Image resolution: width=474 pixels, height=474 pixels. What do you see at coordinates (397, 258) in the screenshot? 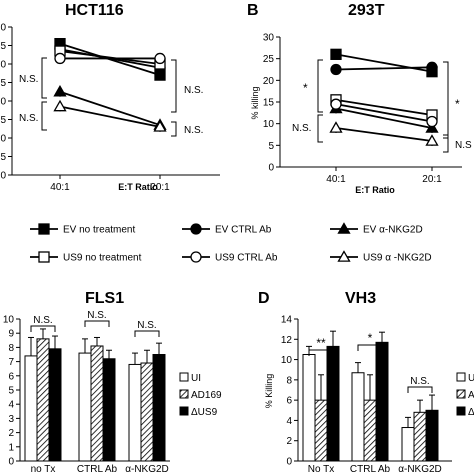
I see `legend-label: US9 α -NKG2D` at bounding box center [397, 258].